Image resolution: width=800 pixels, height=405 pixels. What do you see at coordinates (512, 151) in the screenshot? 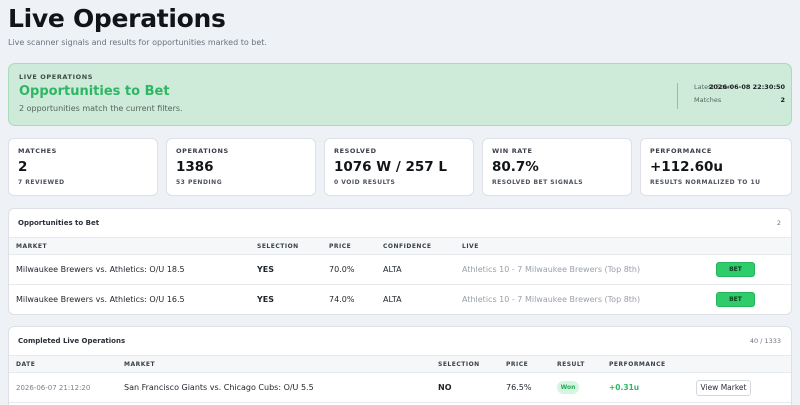
I see `stat-label: WIN RATE` at bounding box center [512, 151].